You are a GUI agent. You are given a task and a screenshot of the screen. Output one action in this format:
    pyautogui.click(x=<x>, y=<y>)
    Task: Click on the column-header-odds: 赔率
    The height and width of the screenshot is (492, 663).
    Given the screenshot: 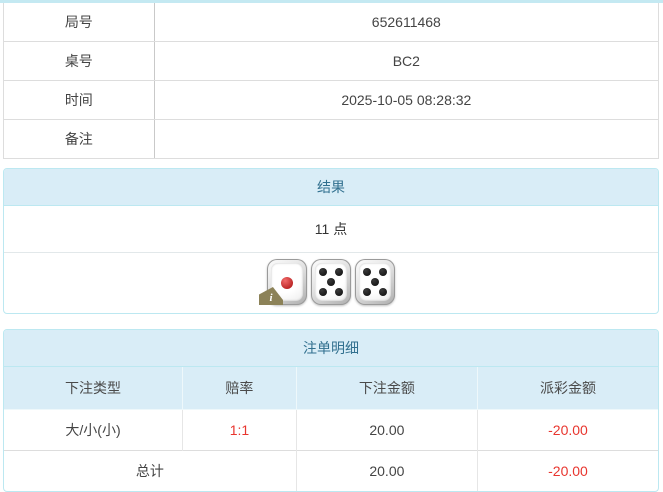 What is the action you would take?
    pyautogui.click(x=239, y=388)
    